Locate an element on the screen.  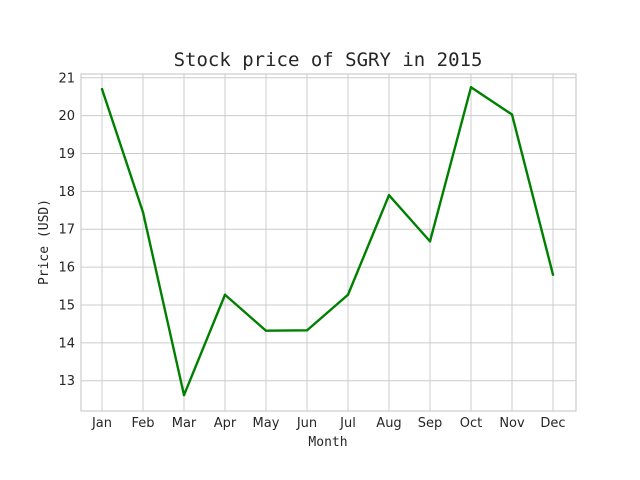
x-tick-label: Mar is located at coordinates (184, 423).